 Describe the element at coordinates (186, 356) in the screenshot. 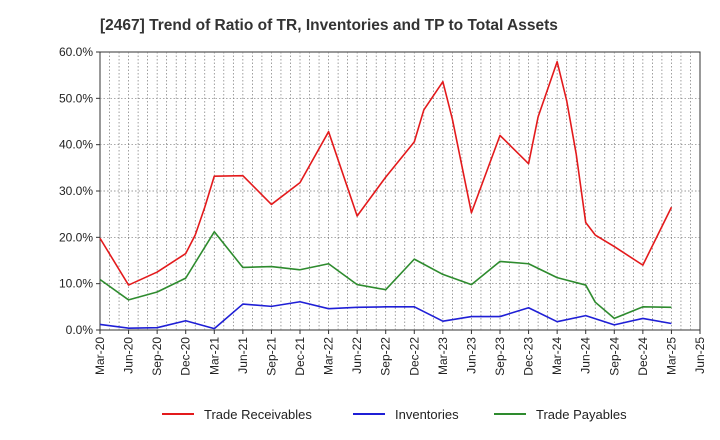

I see `x-tick-label: Dec-20` at that location.